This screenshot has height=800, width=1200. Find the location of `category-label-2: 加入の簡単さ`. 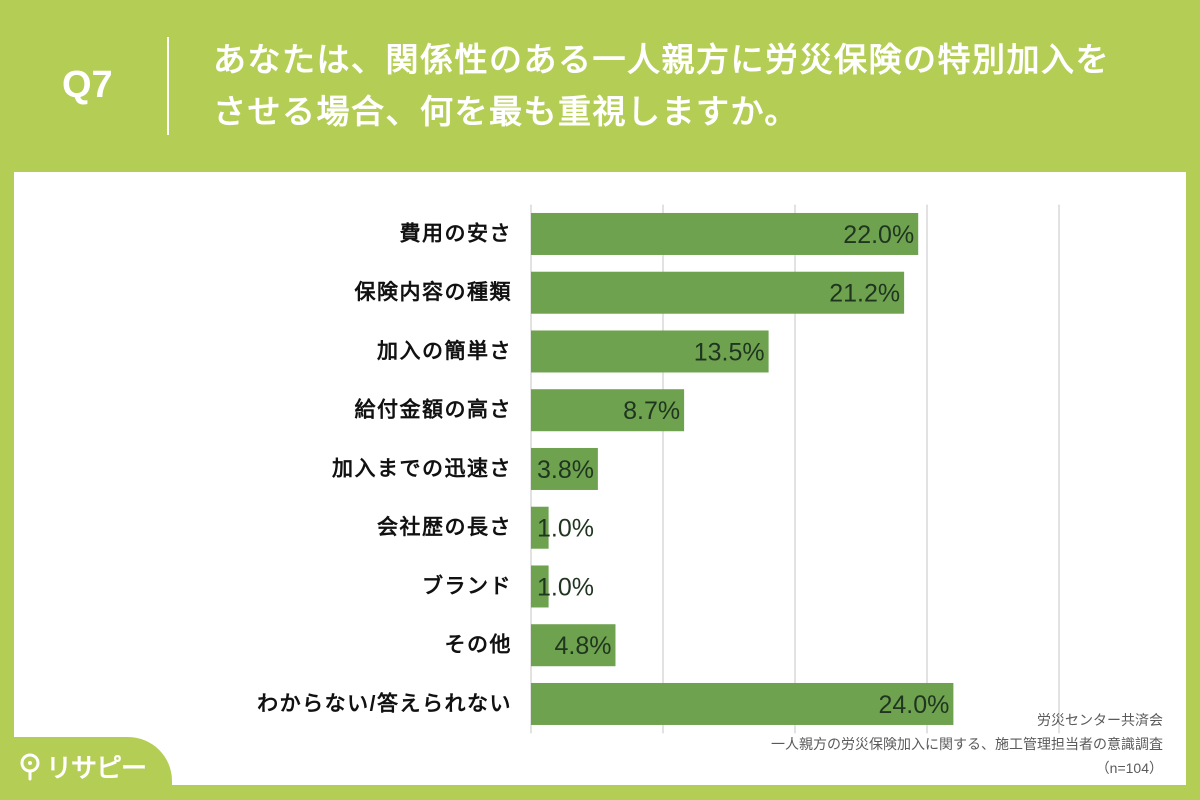

category-label-2: 加入の簡単さ is located at coordinates (444, 351).